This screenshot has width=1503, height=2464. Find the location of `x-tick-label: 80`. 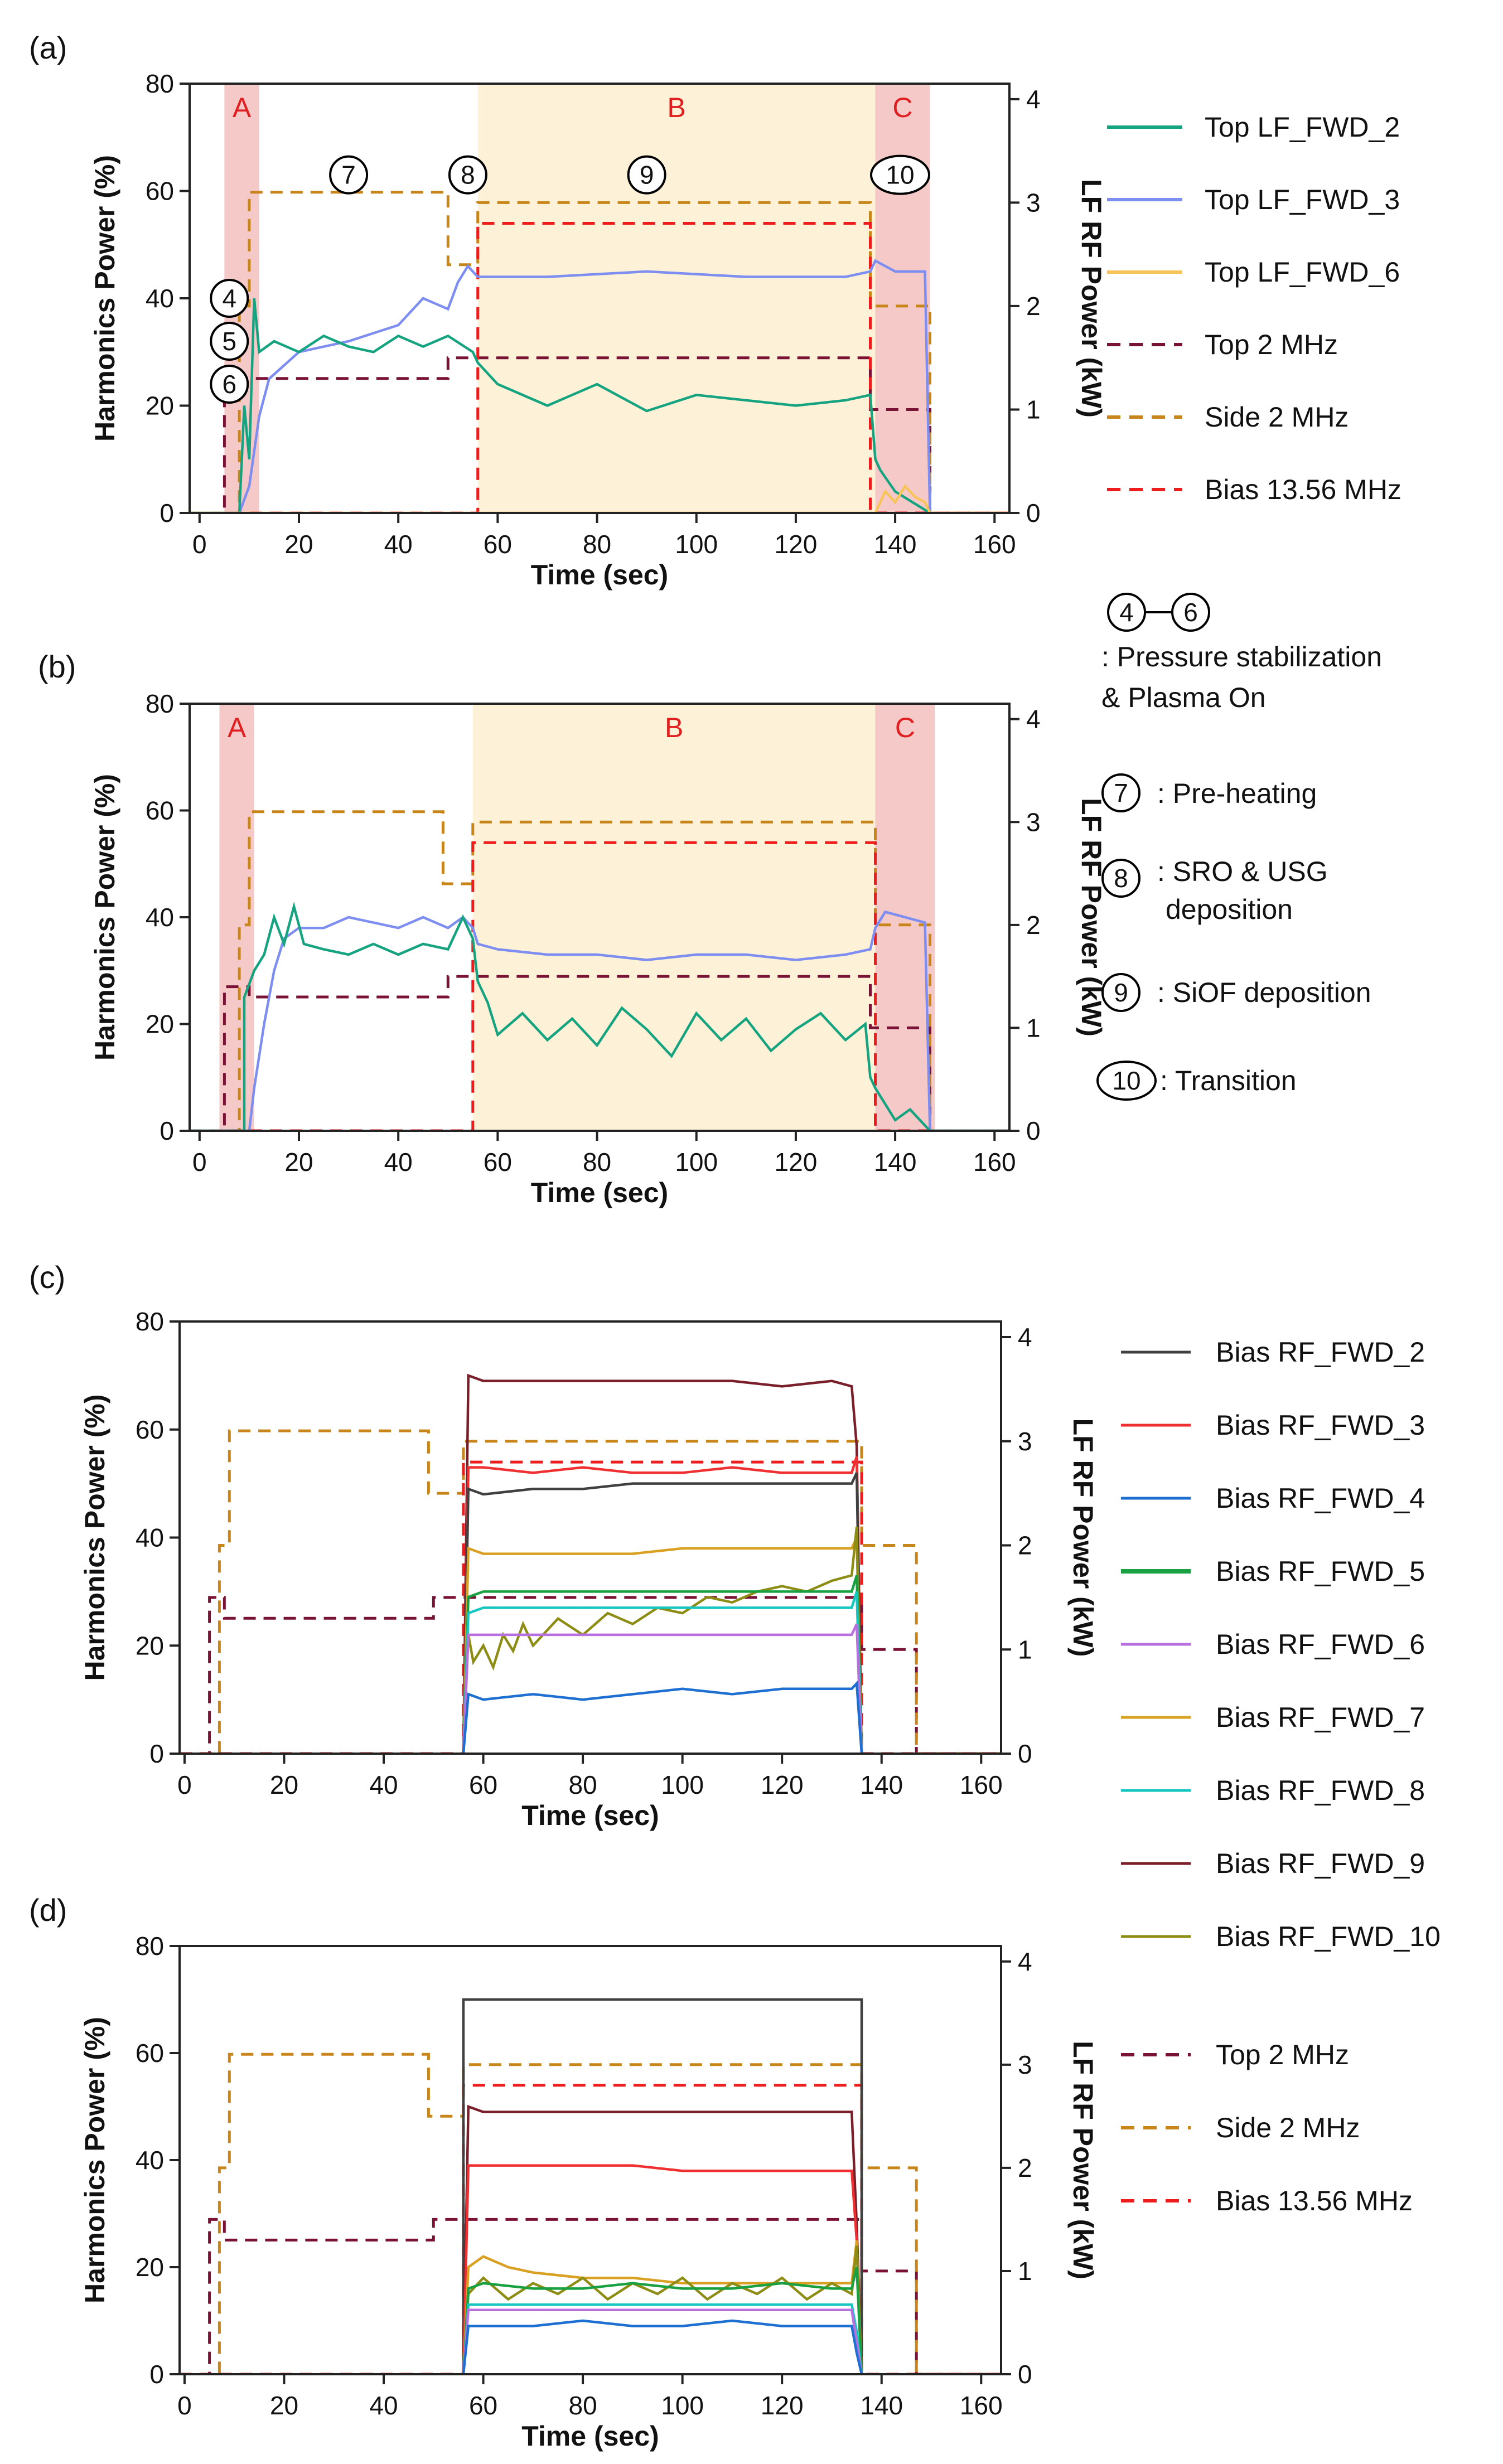

x-tick-label: 80 is located at coordinates (597, 544).